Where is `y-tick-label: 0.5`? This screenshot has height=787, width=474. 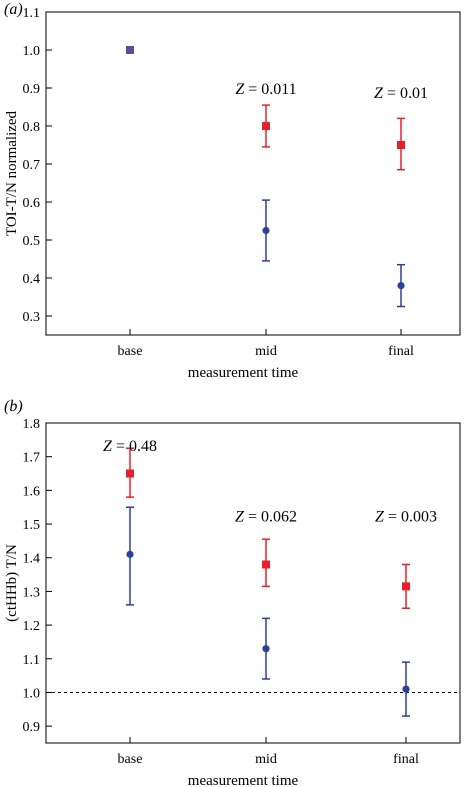
y-tick-label: 0.5 is located at coordinates (32, 241).